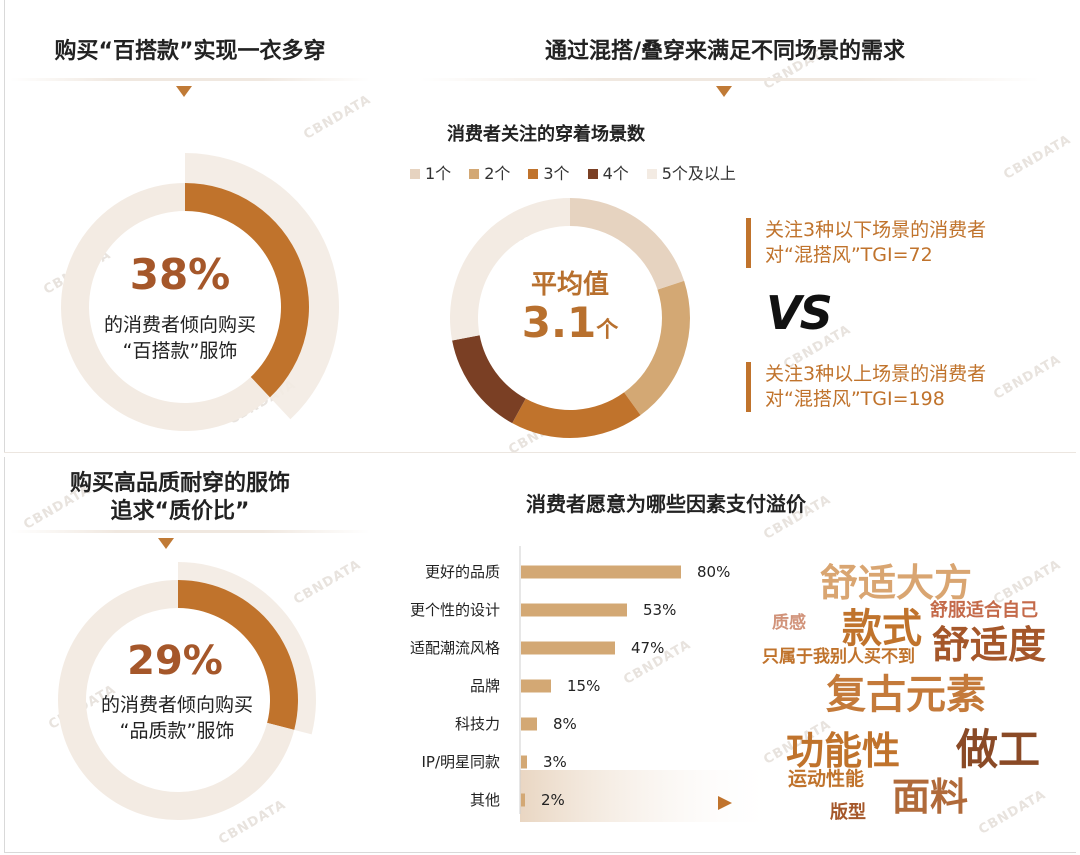  Describe the element at coordinates (477, 724) in the screenshot. I see `bar-category-label-5: 科技力` at that location.